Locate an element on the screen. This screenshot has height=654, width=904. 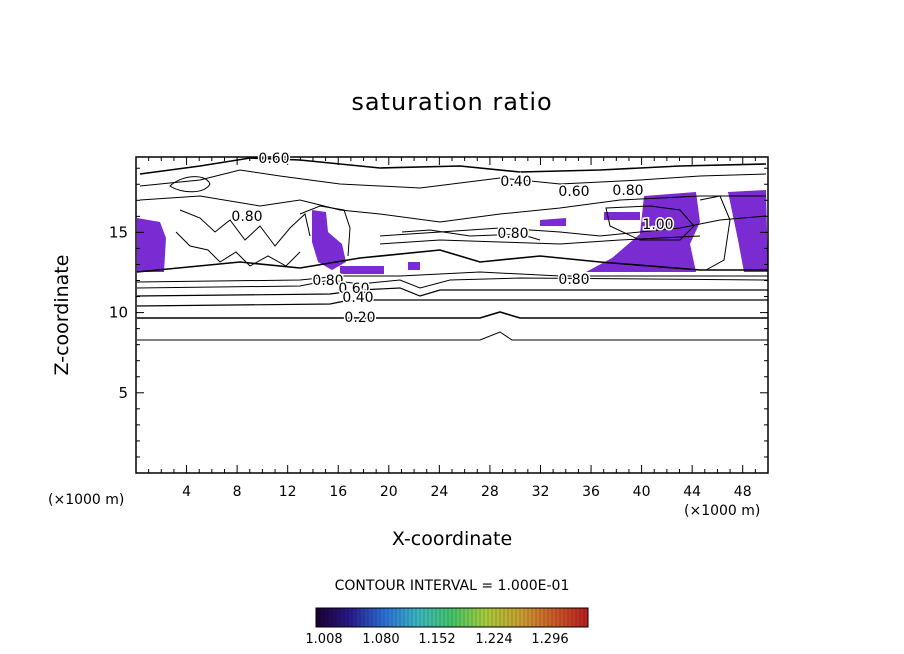
colorbar-gradient is located at coordinates (452, 617).